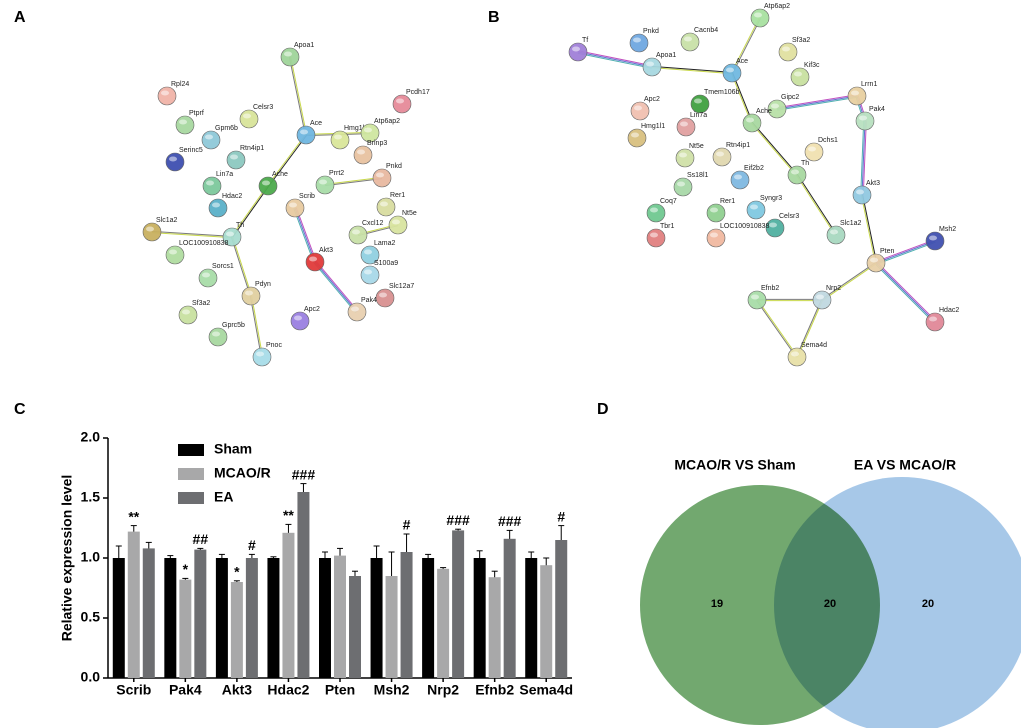  Describe the element at coordinates (698, 175) in the screenshot. I see `node-label: Ss18l1` at that location.